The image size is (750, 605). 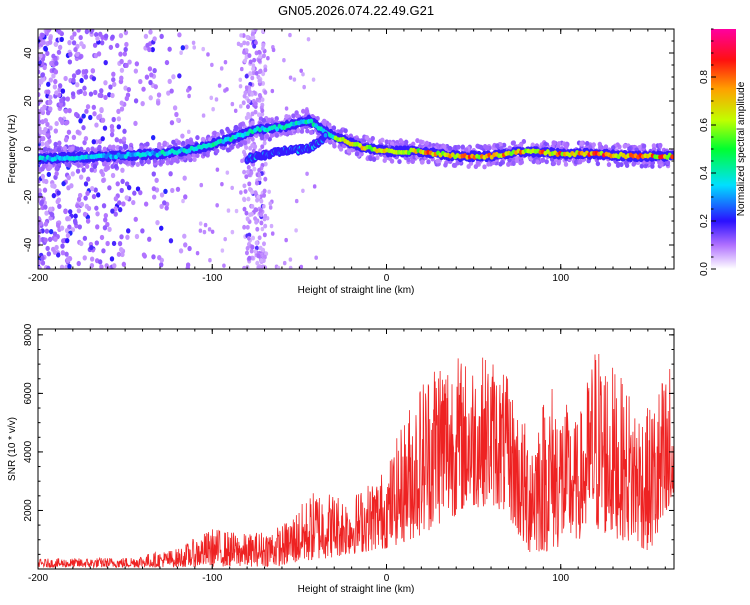 What do you see at coordinates (38, 578) in the screenshot?
I see `snr-x-tick-label: -200` at bounding box center [38, 578].